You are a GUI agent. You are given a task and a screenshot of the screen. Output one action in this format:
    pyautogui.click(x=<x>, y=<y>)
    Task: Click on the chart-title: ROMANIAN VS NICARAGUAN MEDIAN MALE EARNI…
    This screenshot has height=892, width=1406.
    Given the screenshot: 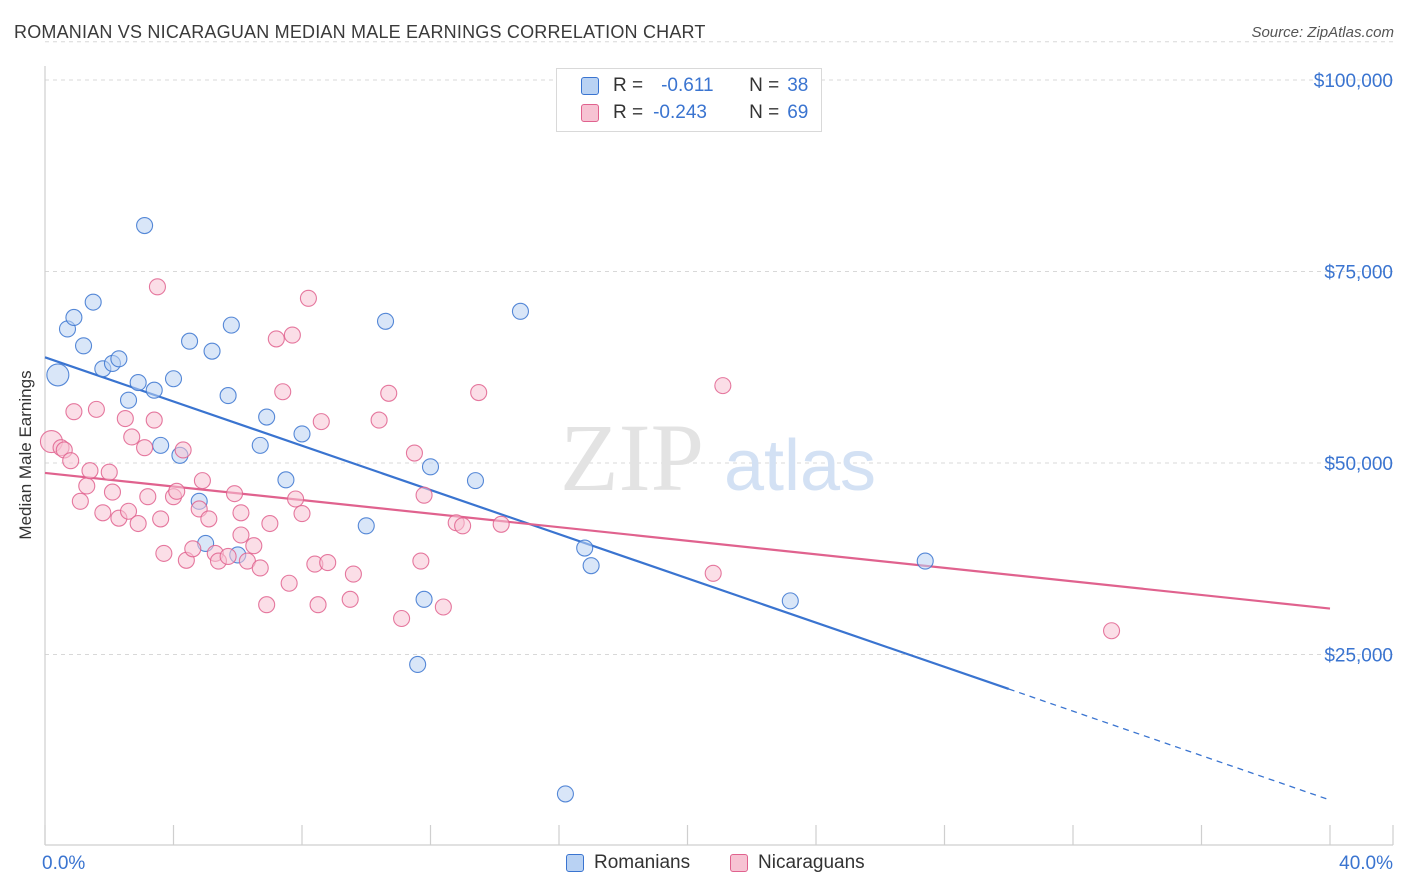 What is the action you would take?
    pyautogui.click(x=360, y=32)
    